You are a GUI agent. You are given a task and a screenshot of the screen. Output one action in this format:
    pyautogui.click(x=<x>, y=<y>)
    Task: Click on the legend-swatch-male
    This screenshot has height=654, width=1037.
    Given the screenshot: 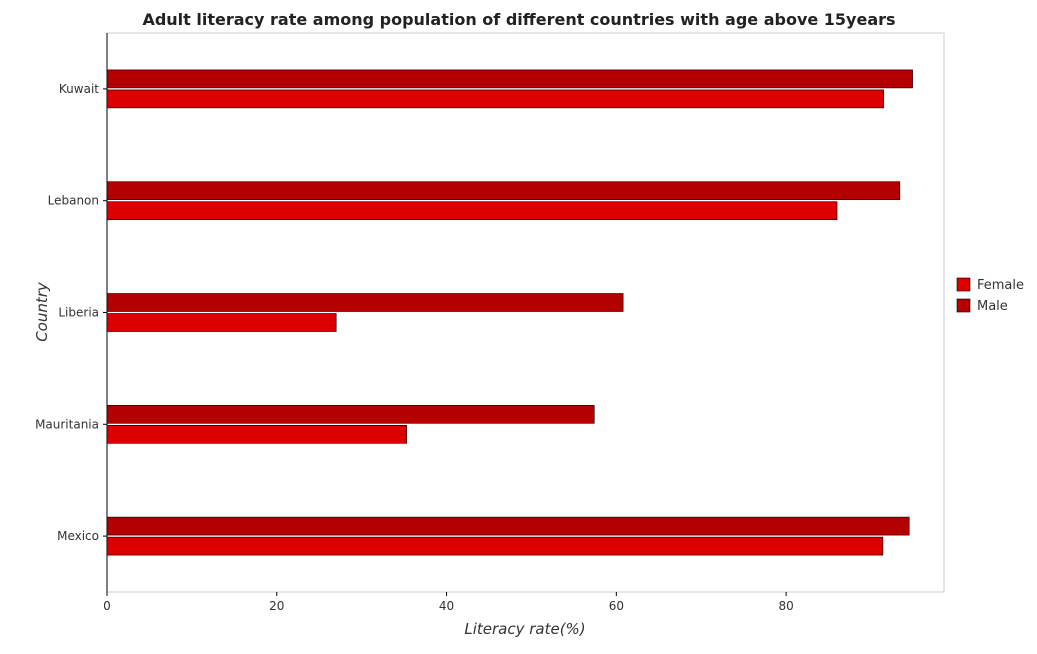 What is the action you would take?
    pyautogui.click(x=963, y=305)
    